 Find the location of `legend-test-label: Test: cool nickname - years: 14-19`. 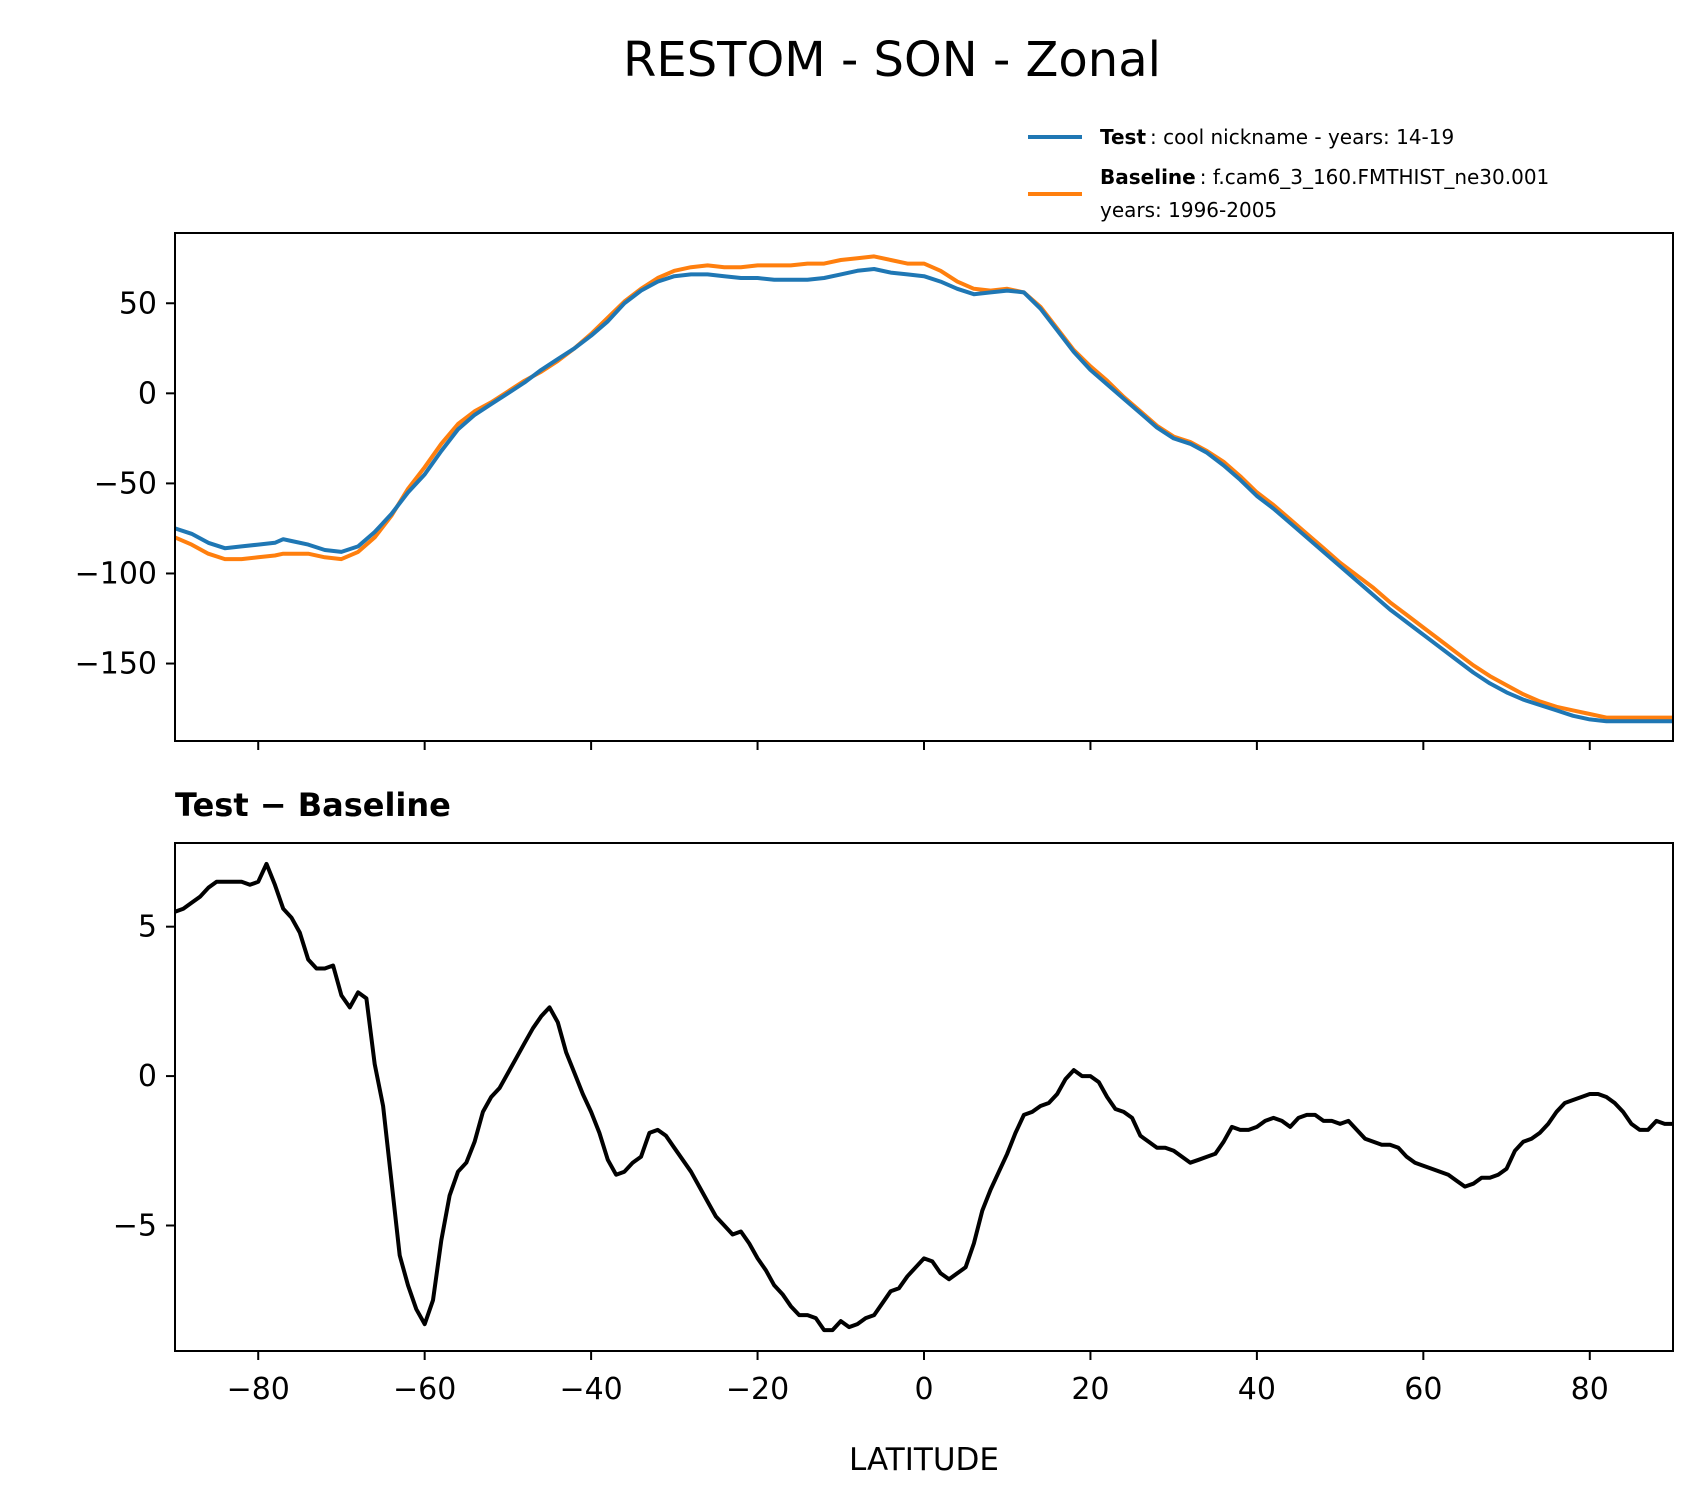

legend-test-label: Test: cool nickname - years: 14-19 is located at coordinates (1277, 137).